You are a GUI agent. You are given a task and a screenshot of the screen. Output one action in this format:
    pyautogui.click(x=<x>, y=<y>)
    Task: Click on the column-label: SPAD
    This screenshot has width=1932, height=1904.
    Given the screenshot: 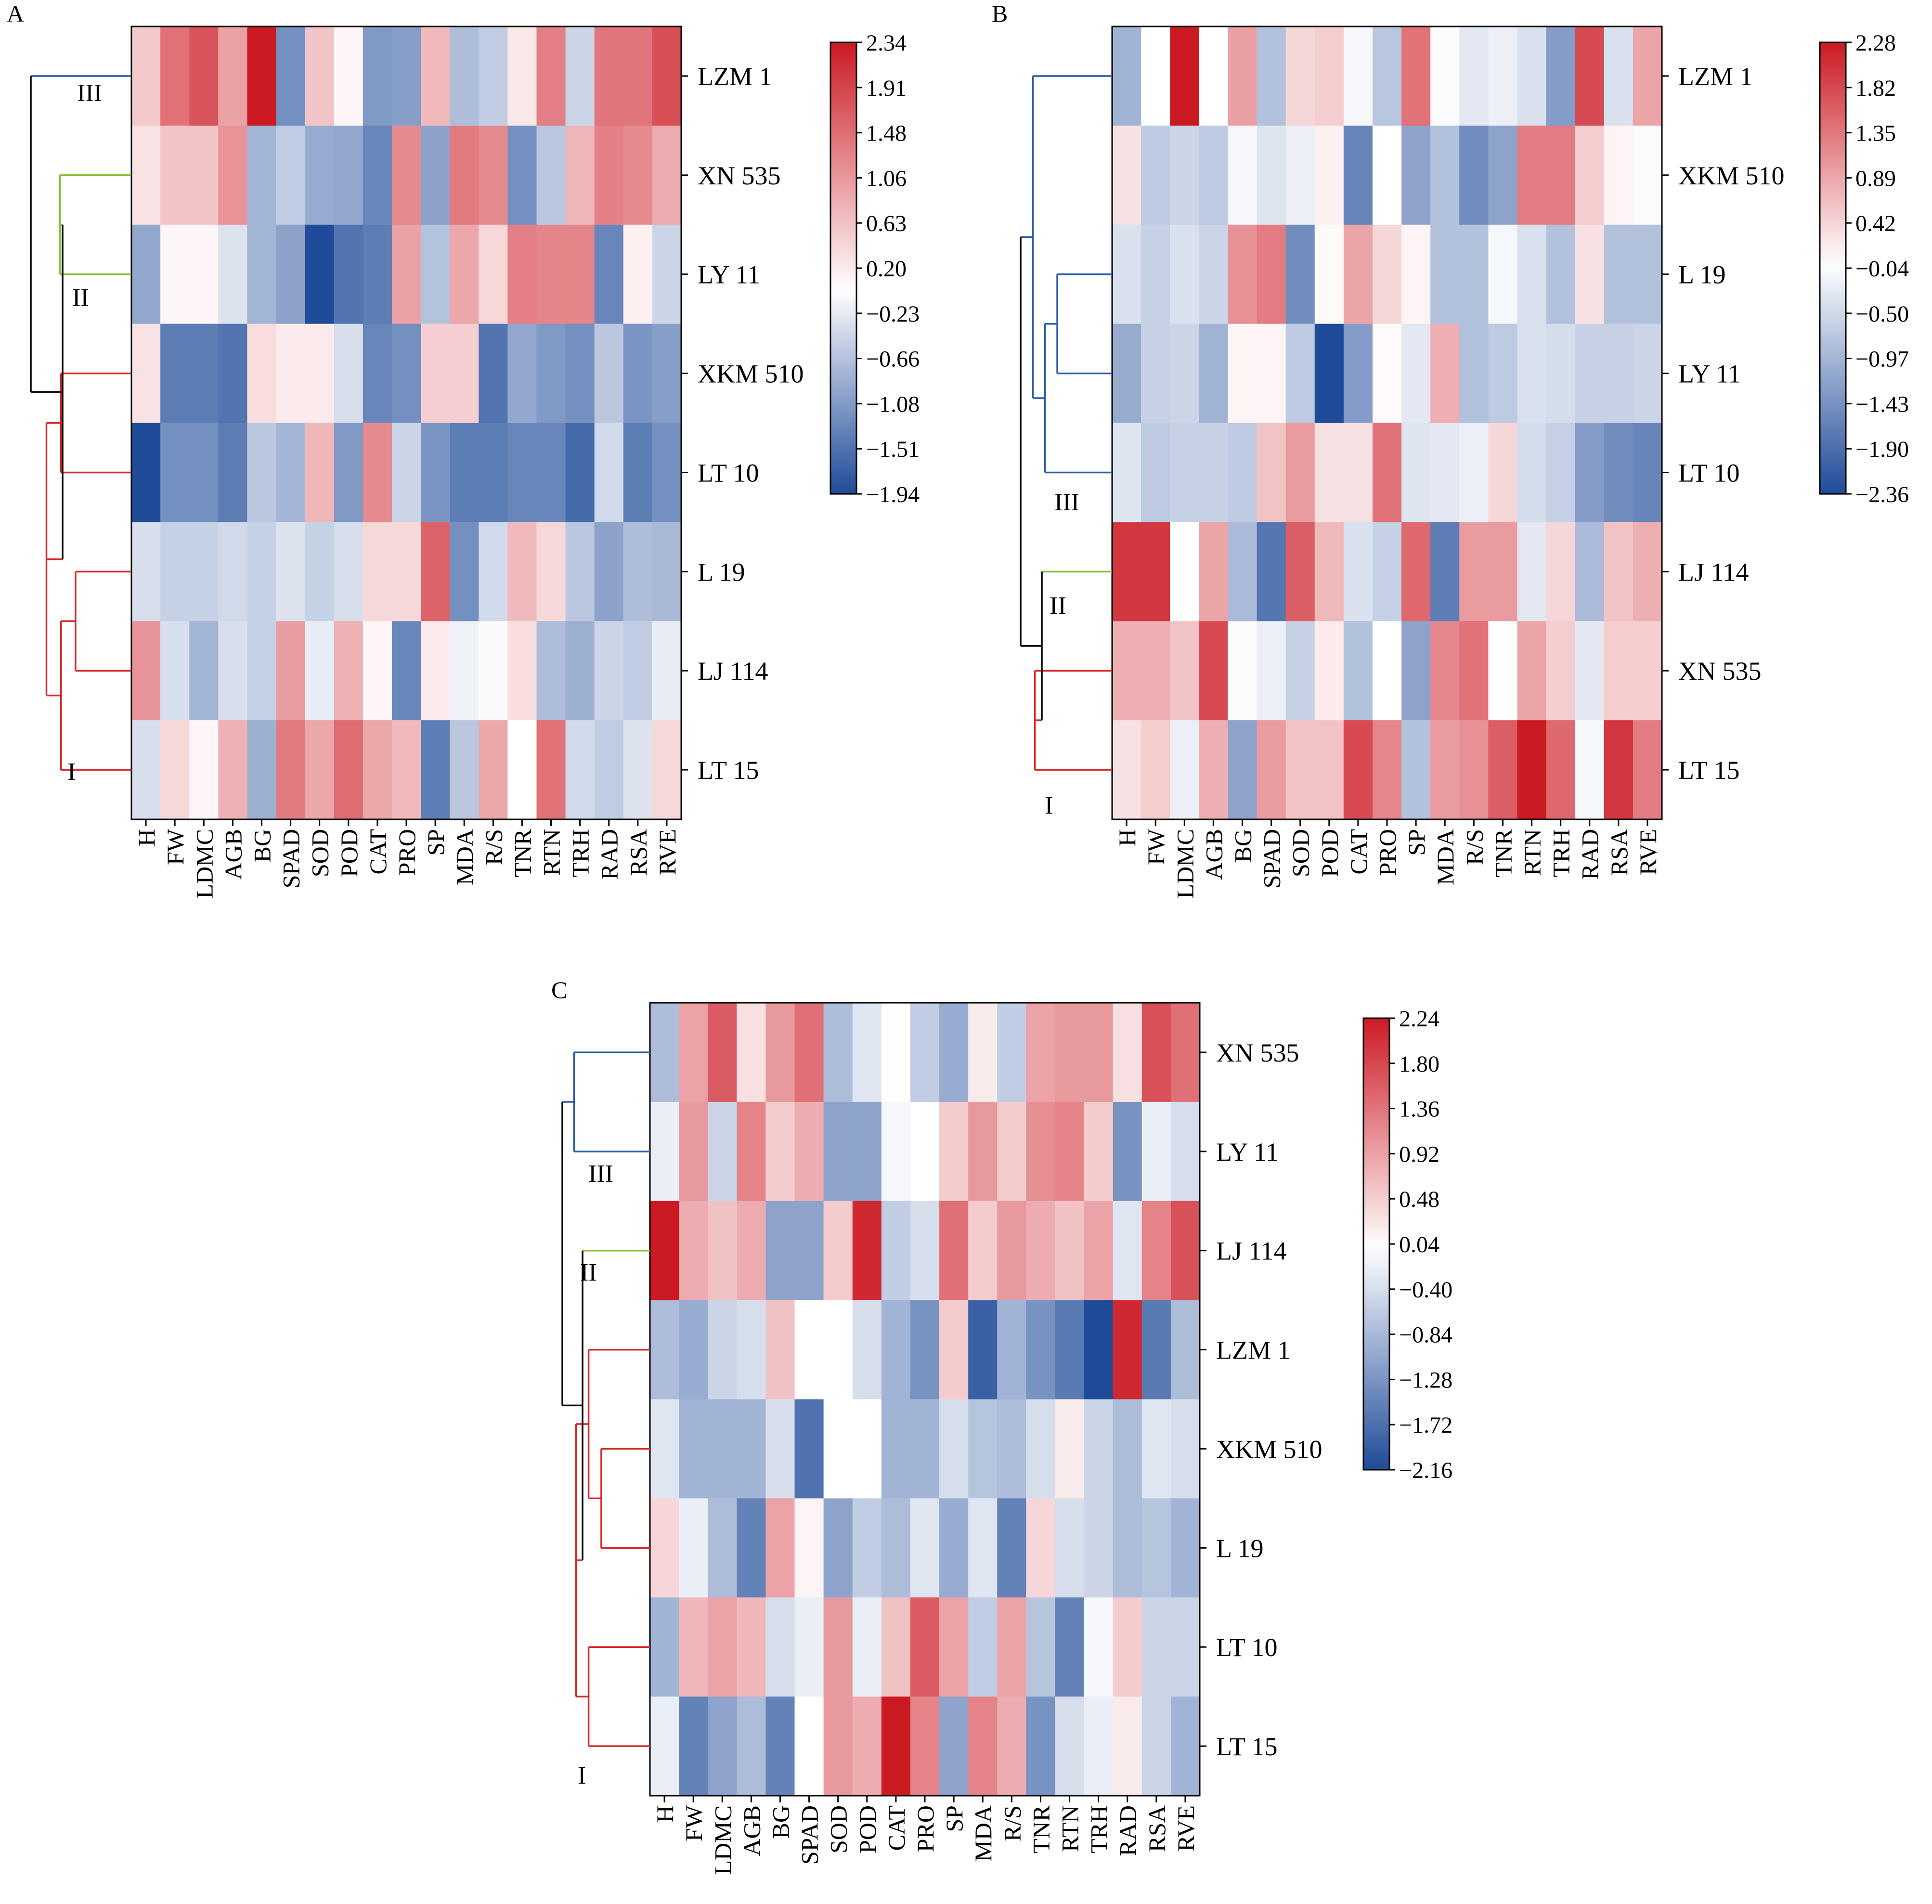 What is the action you would take?
    pyautogui.click(x=1271, y=858)
    